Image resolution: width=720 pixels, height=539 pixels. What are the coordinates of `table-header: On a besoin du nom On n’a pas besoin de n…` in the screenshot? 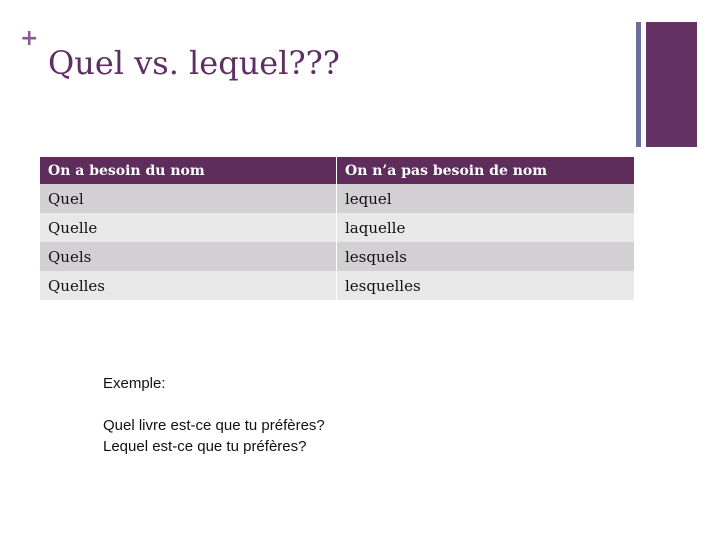 It's located at (337, 170).